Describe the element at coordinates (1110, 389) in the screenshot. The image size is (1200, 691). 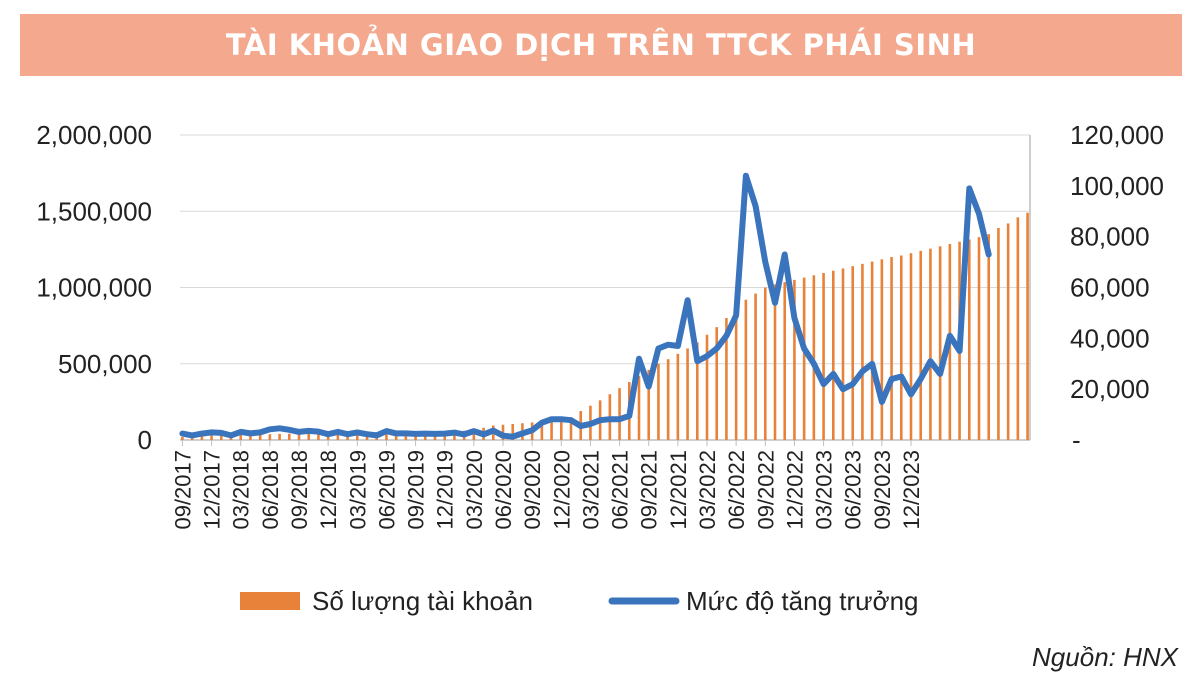
I see `y-right-tick-label: 20,000` at that location.